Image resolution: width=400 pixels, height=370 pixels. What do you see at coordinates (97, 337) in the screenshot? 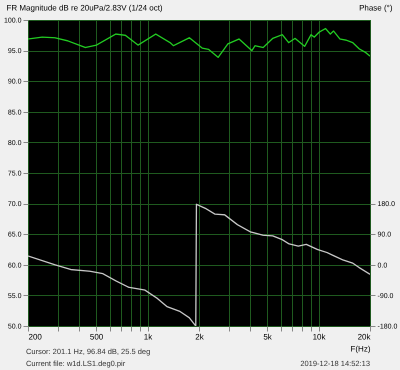
I see `x-tick-label: 500` at bounding box center [97, 337].